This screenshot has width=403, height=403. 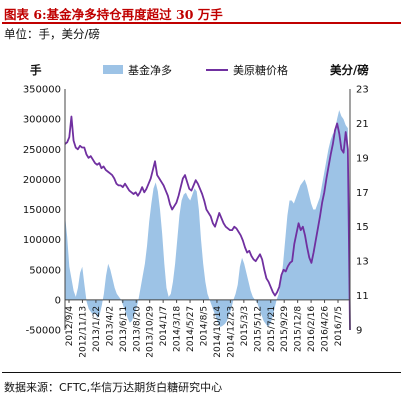 I want to click on x-tick-label: 2013/10/29, so click(x=151, y=332).